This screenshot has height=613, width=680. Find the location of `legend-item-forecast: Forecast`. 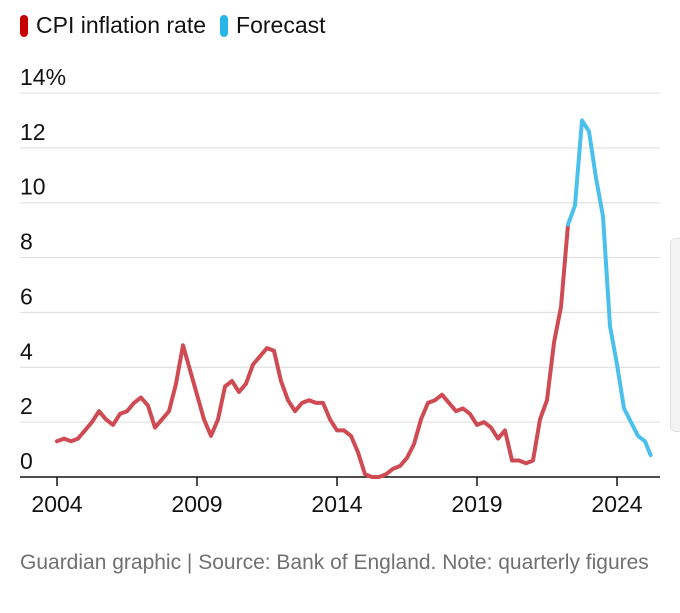

legend-item-forecast: Forecast is located at coordinates (273, 25).